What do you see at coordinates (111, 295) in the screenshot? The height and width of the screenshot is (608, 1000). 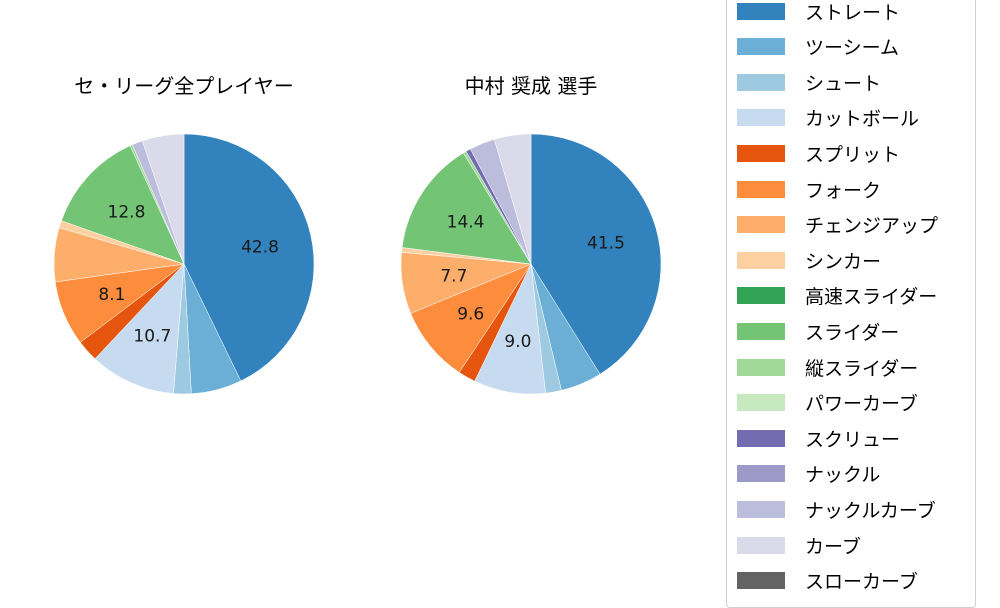 I see `slice-value-label: 8.1` at bounding box center [111, 295].